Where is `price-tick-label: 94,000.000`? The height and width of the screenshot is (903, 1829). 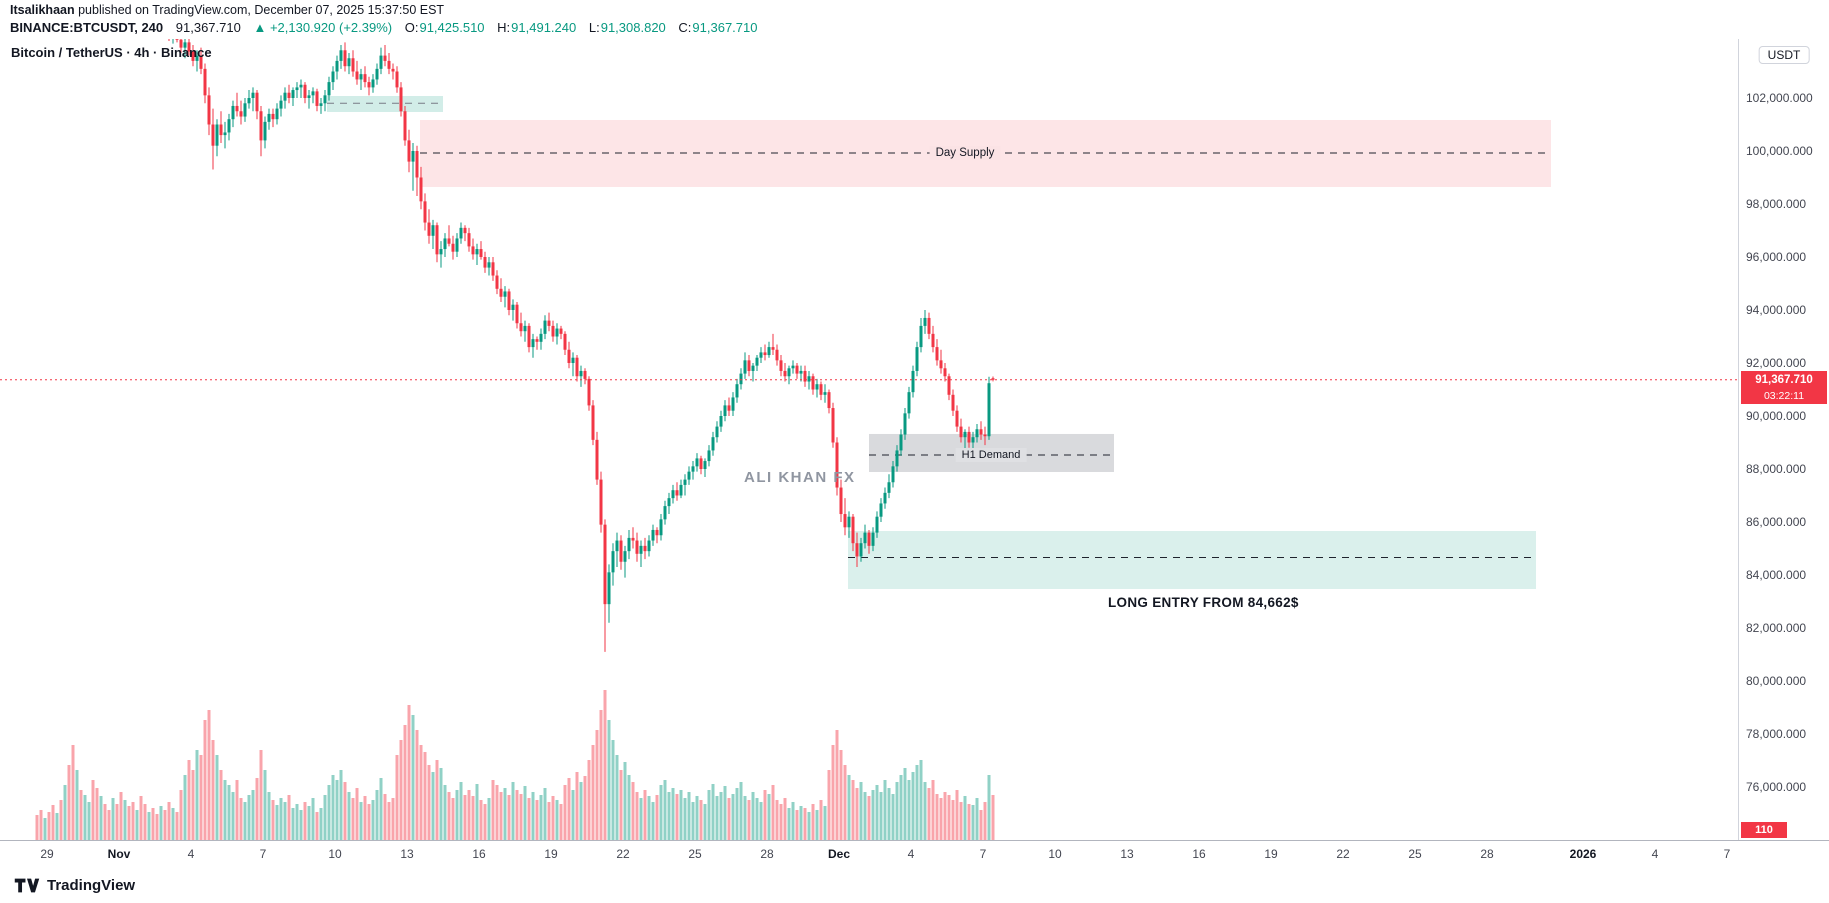 price-tick-label: 94,000.000 is located at coordinates (1776, 310).